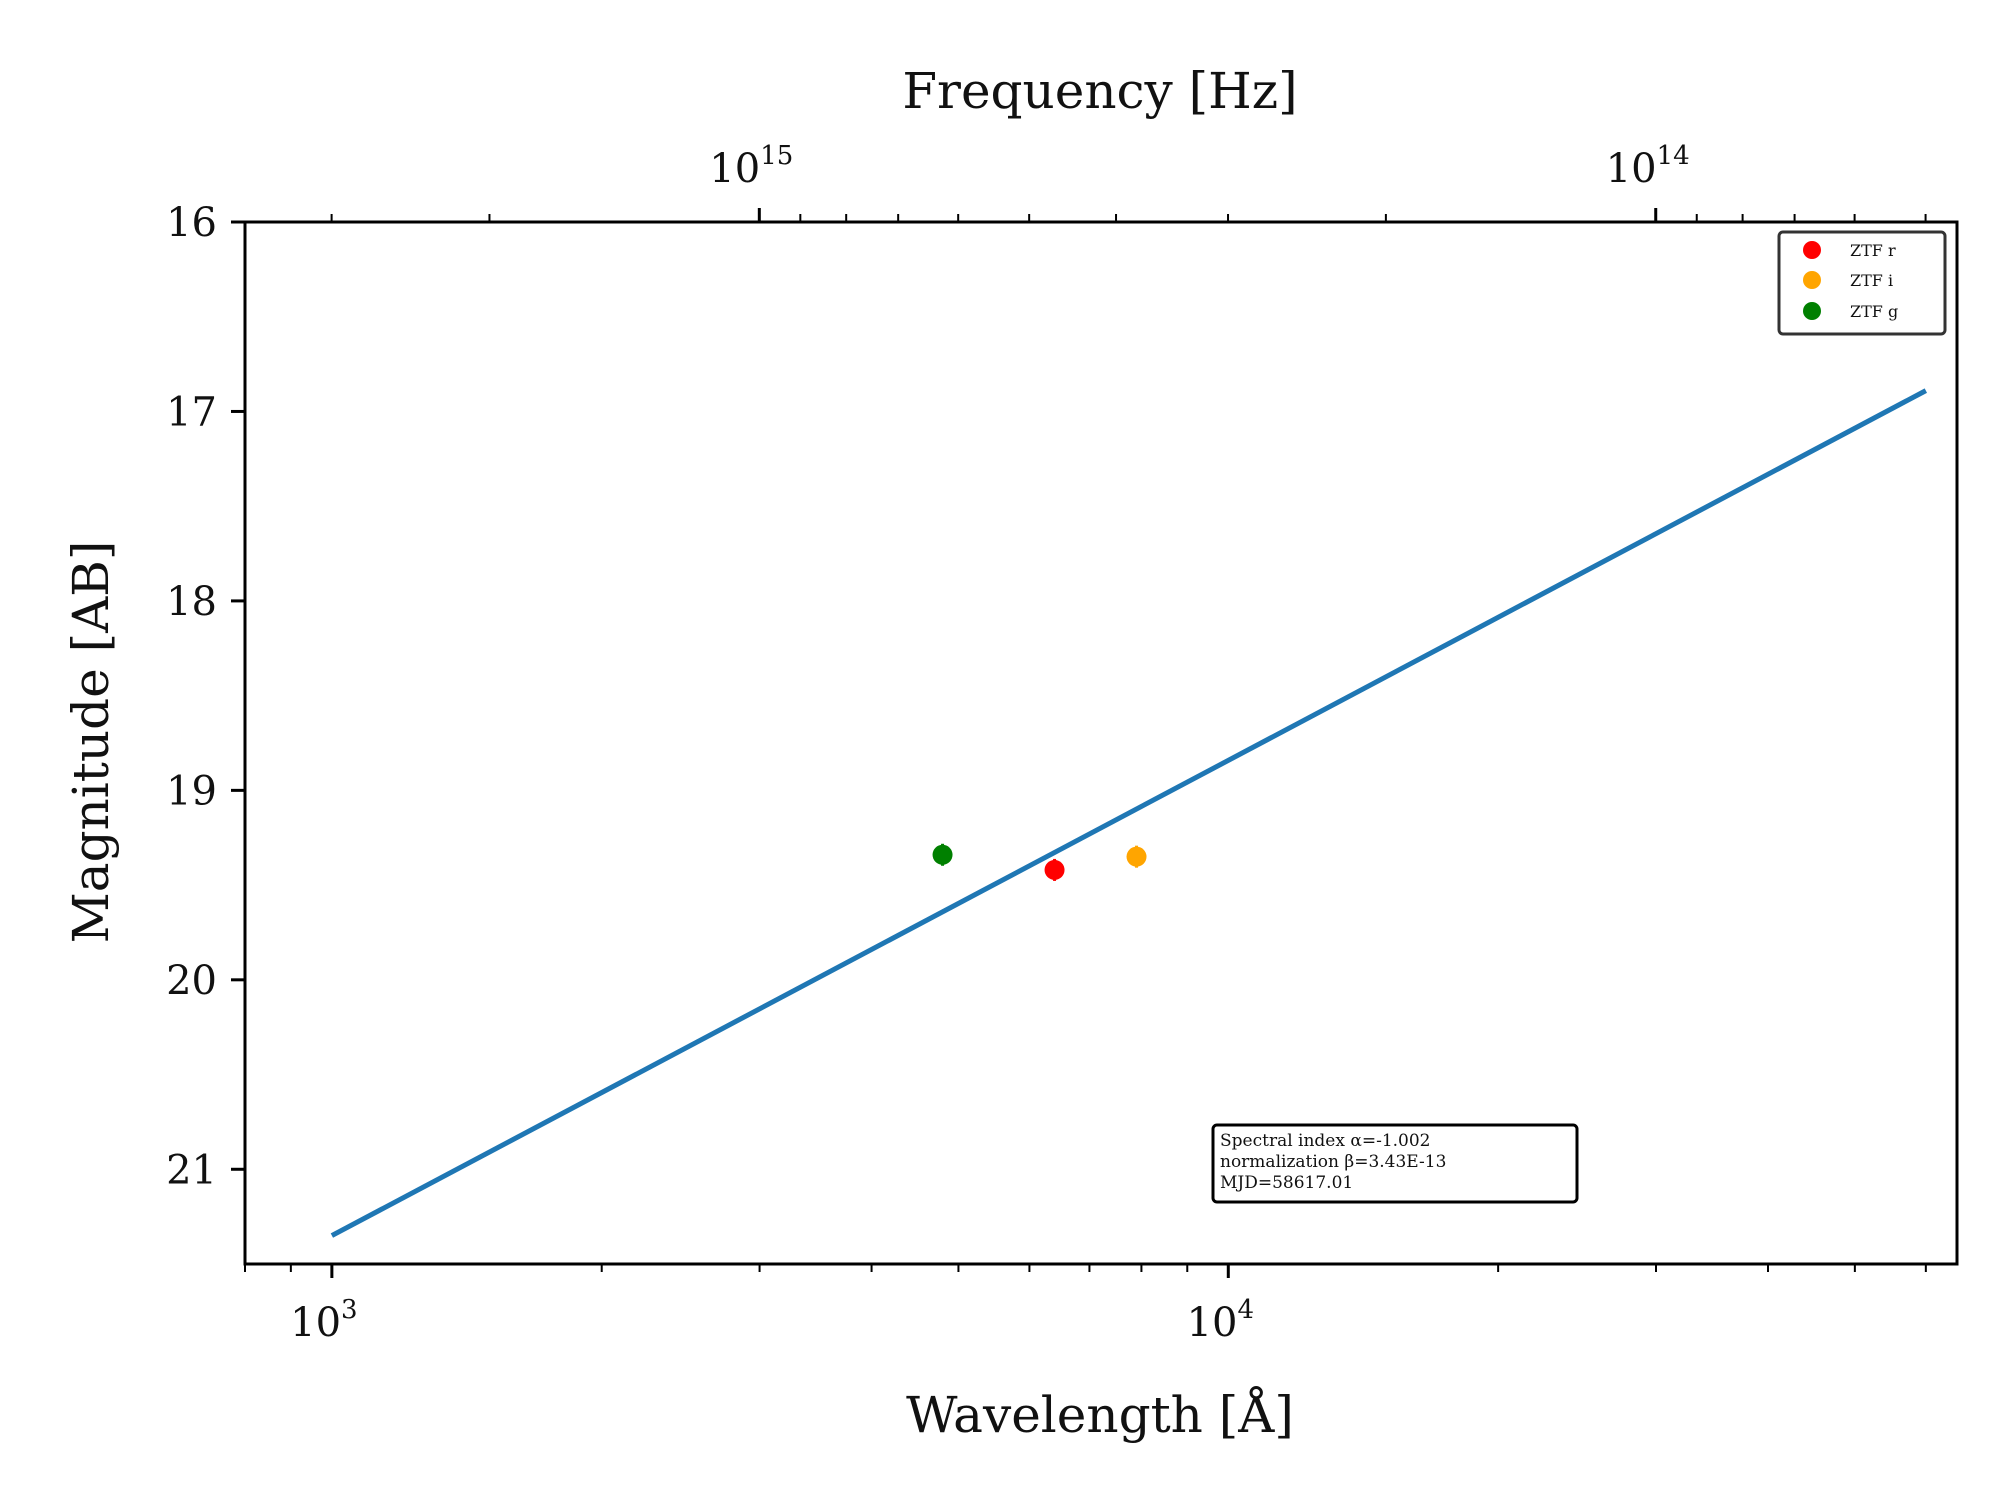 The image size is (2000, 1500). Describe the element at coordinates (1325, 1141) in the screenshot. I see `annotation-spectral-index: Spectral index α=-1.002` at that location.